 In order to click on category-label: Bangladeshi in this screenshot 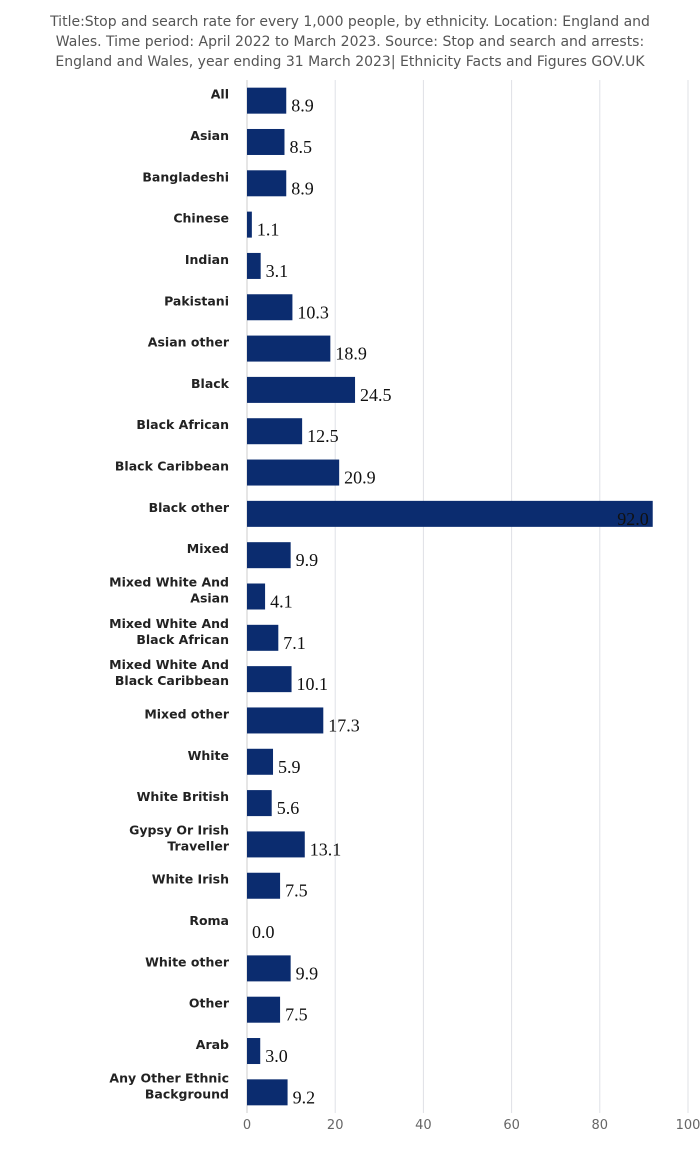, I will do `click(185, 176)`.